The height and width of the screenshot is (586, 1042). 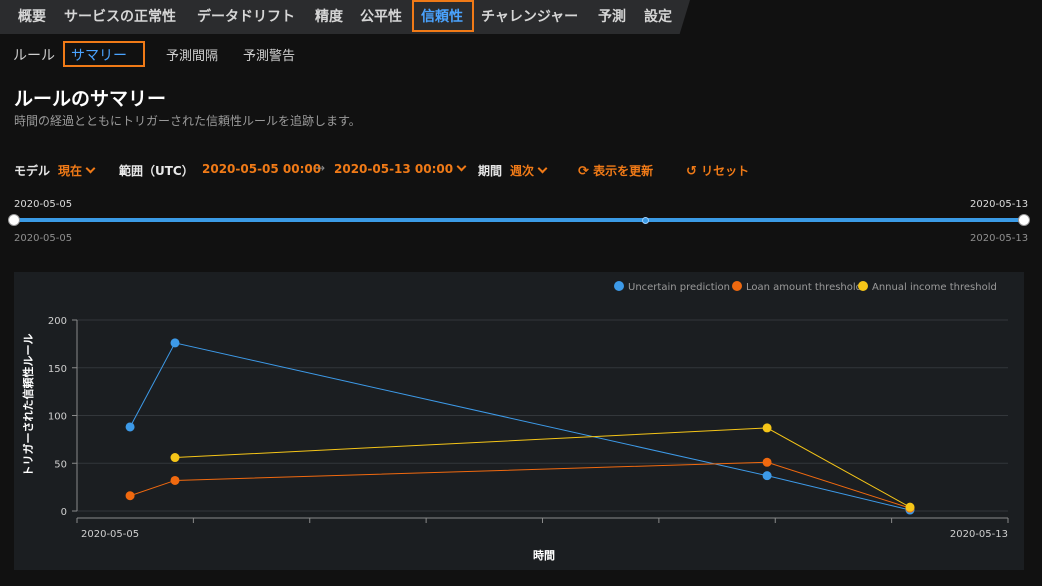 What do you see at coordinates (70, 171) in the screenshot?
I see `model-value: 現在` at bounding box center [70, 171].